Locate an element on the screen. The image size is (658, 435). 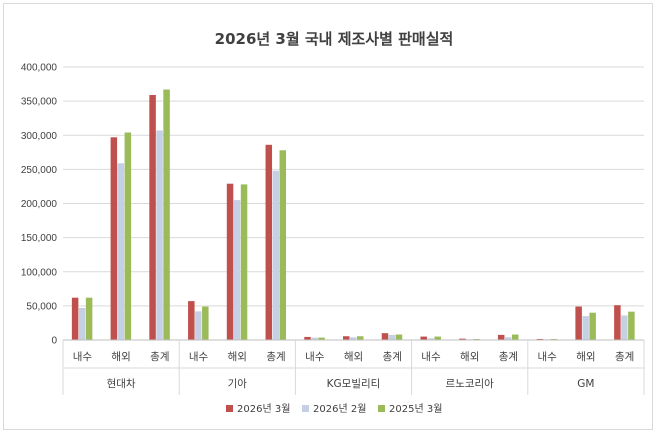
x-group-label: 현대차 is located at coordinates (121, 384).